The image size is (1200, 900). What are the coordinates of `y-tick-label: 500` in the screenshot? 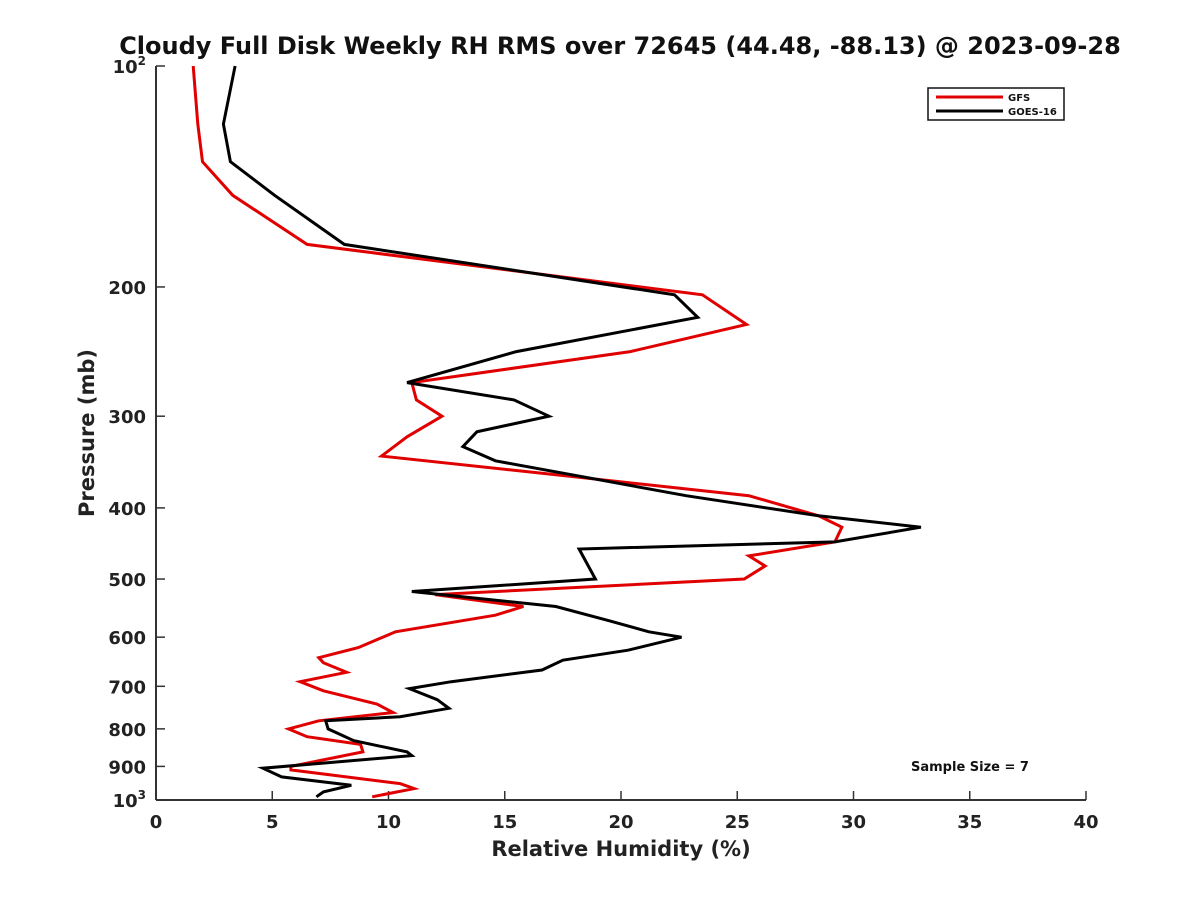 It's located at (127, 580).